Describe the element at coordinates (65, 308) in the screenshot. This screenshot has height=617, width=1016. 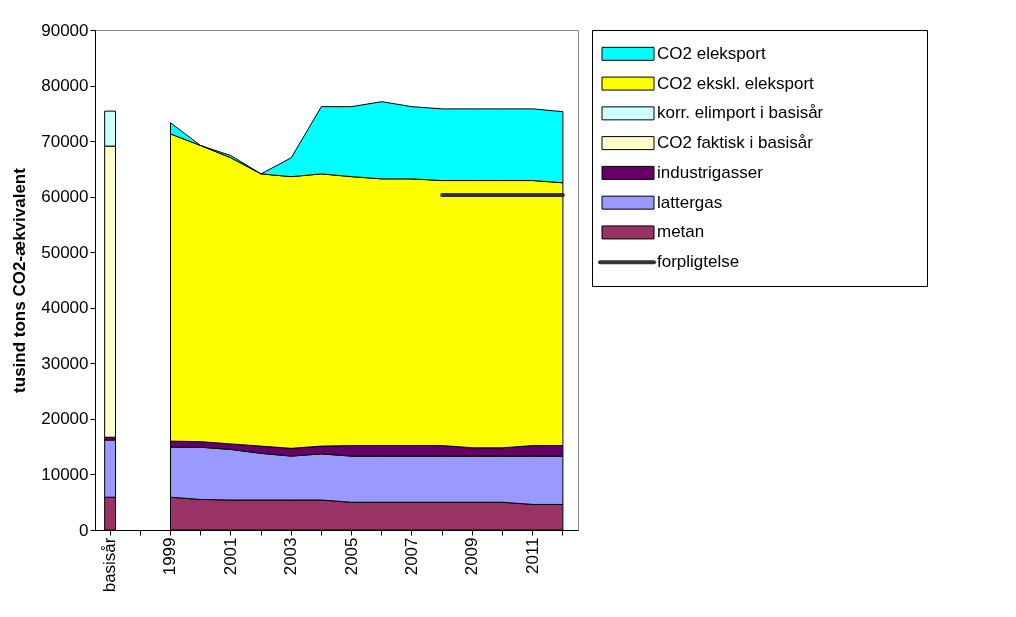
I see `y-tick-label: 40000` at that location.